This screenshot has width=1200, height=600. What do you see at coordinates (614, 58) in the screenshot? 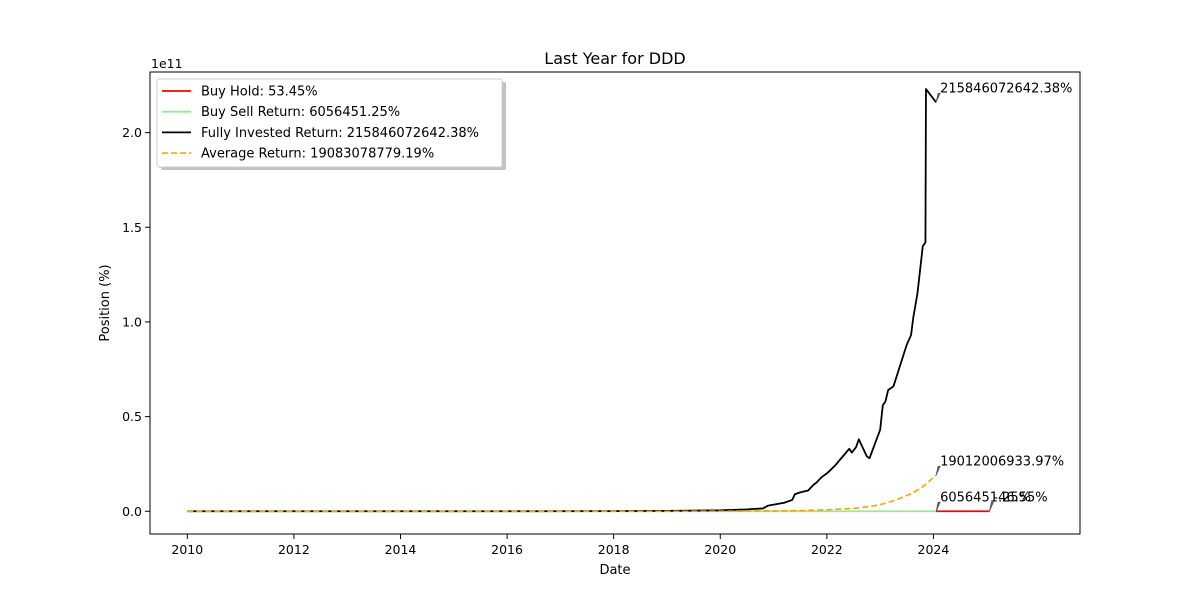
I see `chart-title: Last Year for DDD` at bounding box center [614, 58].